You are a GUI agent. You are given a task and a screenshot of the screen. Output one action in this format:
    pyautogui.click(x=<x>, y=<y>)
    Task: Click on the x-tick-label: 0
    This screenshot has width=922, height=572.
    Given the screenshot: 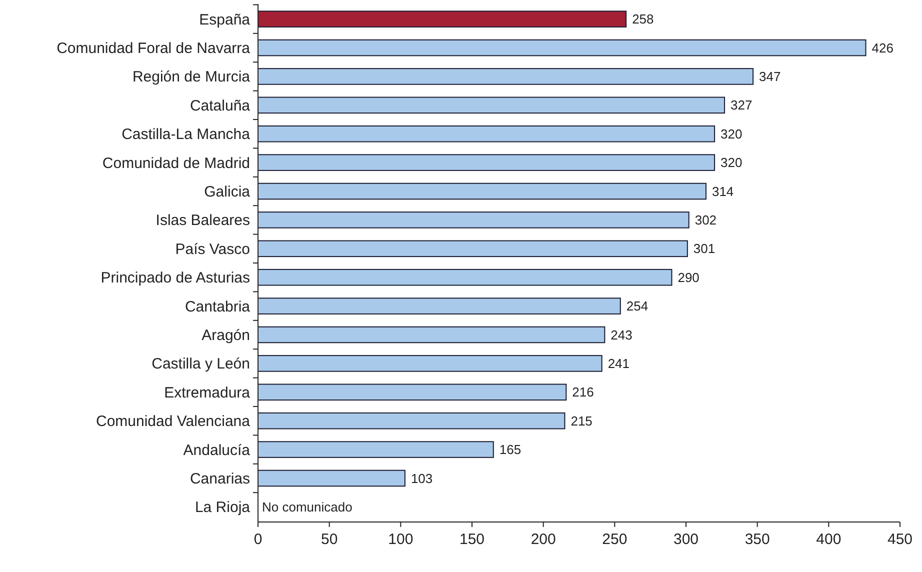 What is the action you would take?
    pyautogui.click(x=258, y=539)
    